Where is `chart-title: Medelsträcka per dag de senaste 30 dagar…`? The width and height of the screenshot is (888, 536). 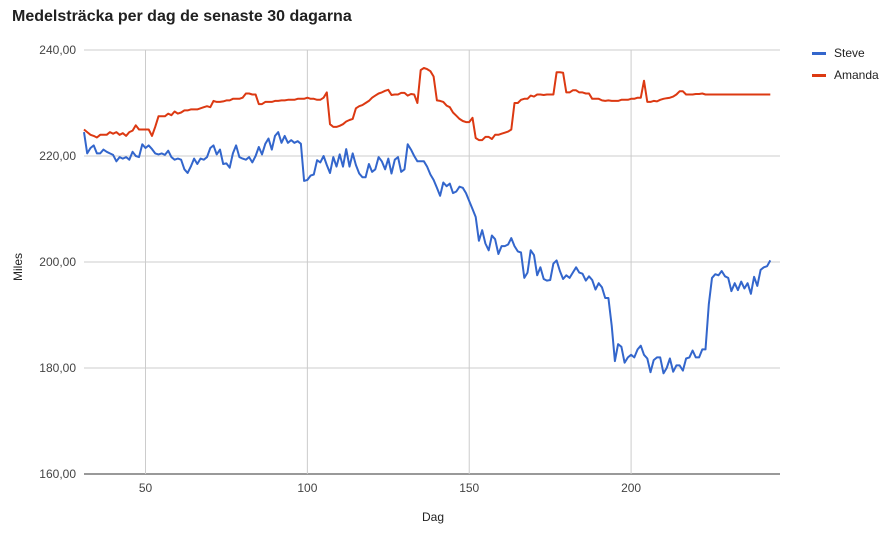
chart-title: Medelsträcka per dag de senaste 30 dagar… is located at coordinates (182, 16).